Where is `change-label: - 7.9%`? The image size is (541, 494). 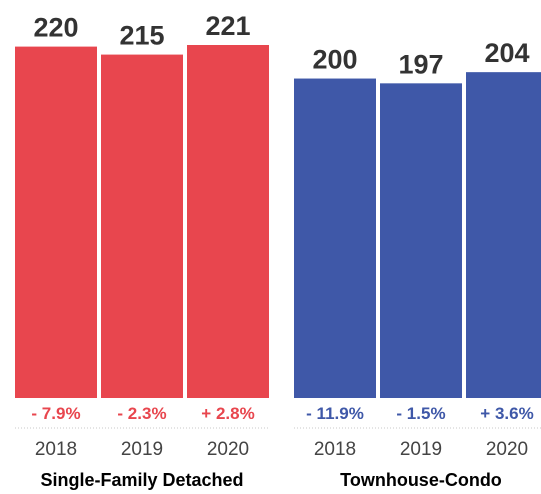
change-label: - 7.9% is located at coordinates (55, 413).